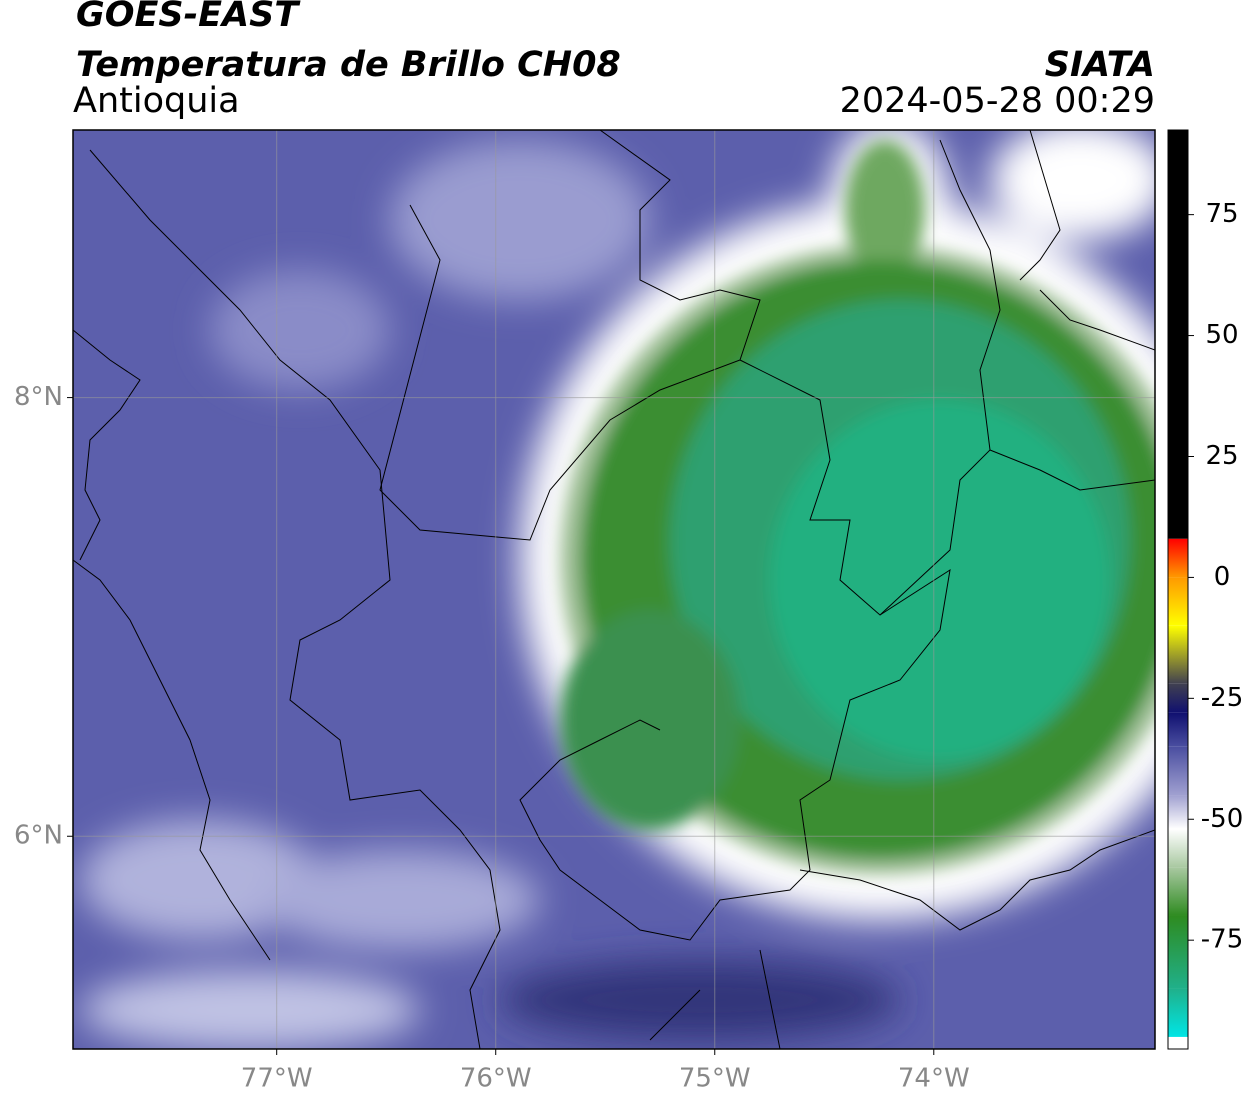 This screenshot has height=1103, width=1252. Describe the element at coordinates (1222, 577) in the screenshot. I see `colorbar-tick-label: 0` at that location.